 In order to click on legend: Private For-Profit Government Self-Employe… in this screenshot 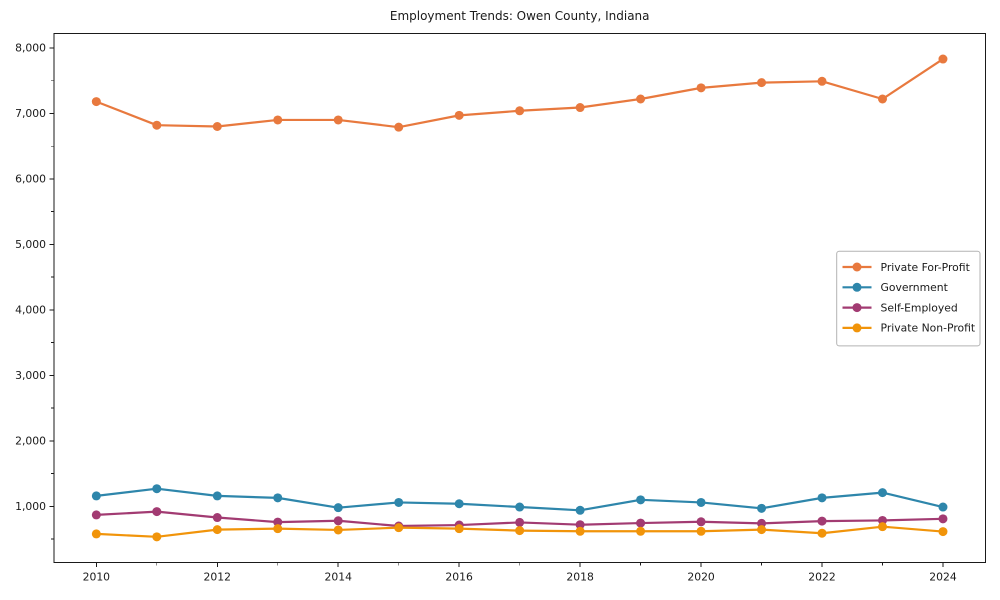, I will do `click(908, 298)`.